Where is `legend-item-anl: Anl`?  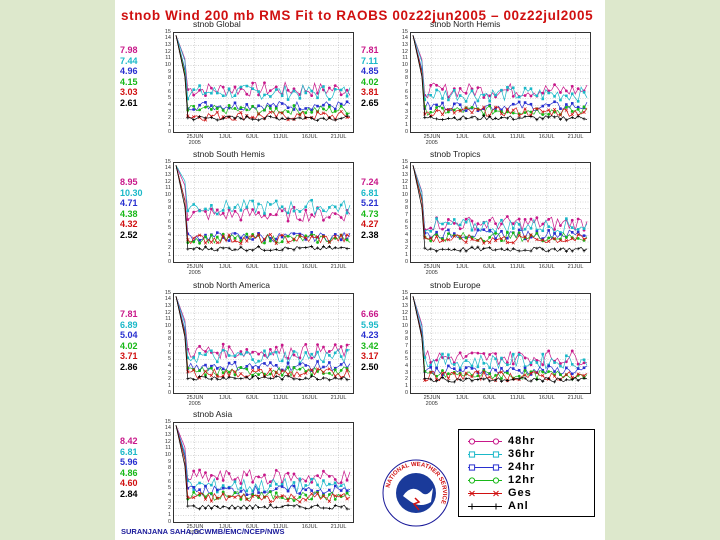
legend-item-anl: Anl is located at coordinates (526, 506).